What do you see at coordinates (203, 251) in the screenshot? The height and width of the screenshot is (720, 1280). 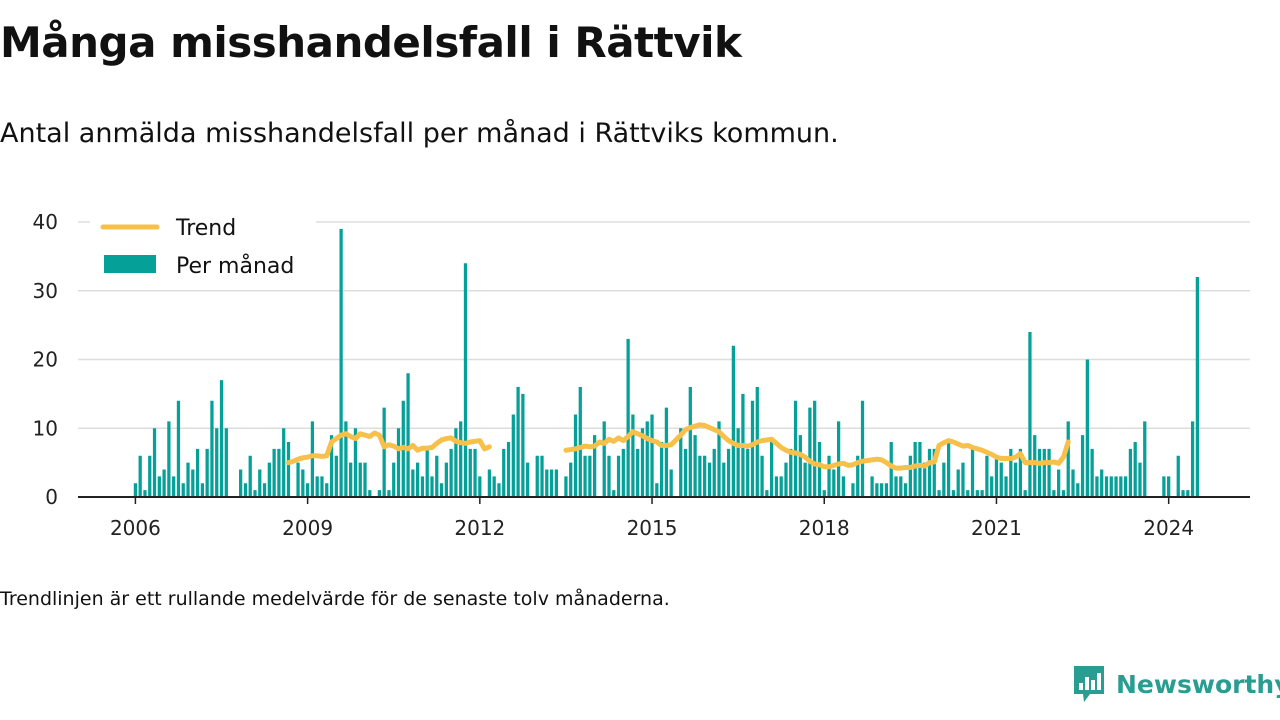 I see `legend: Trend Per månad` at bounding box center [203, 251].